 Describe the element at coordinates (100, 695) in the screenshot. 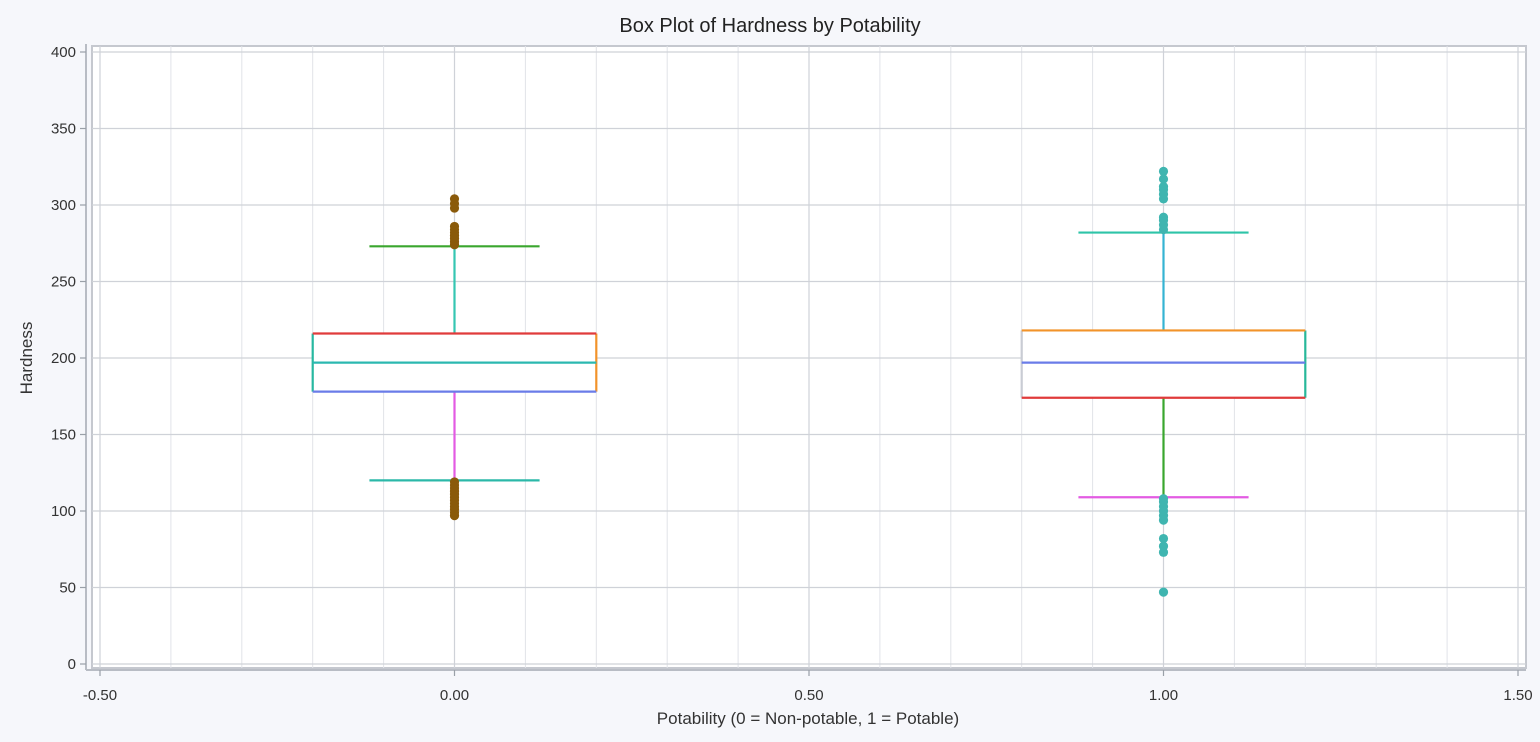

I see `x-tick-label: -0.50` at that location.